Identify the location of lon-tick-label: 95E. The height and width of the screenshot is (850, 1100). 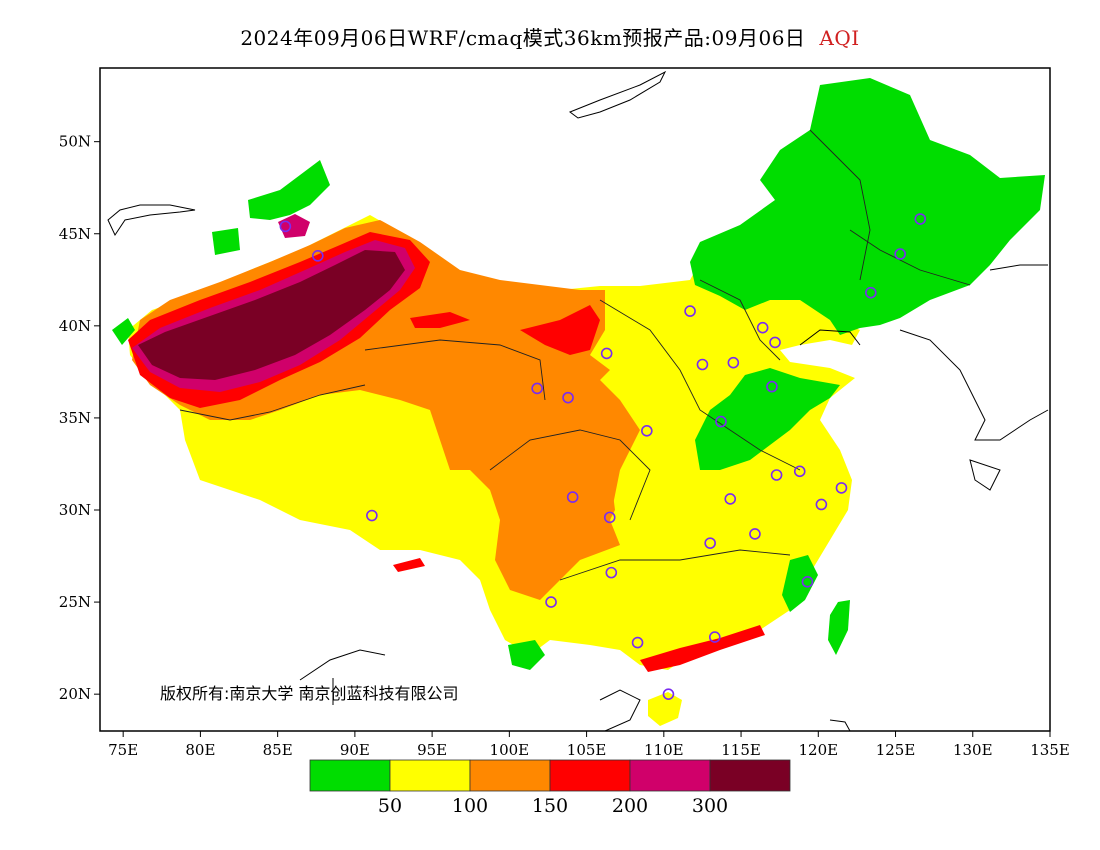
(432, 750).